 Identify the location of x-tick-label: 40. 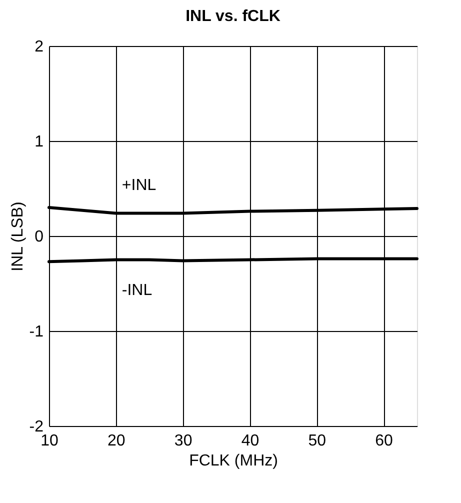
(250, 441).